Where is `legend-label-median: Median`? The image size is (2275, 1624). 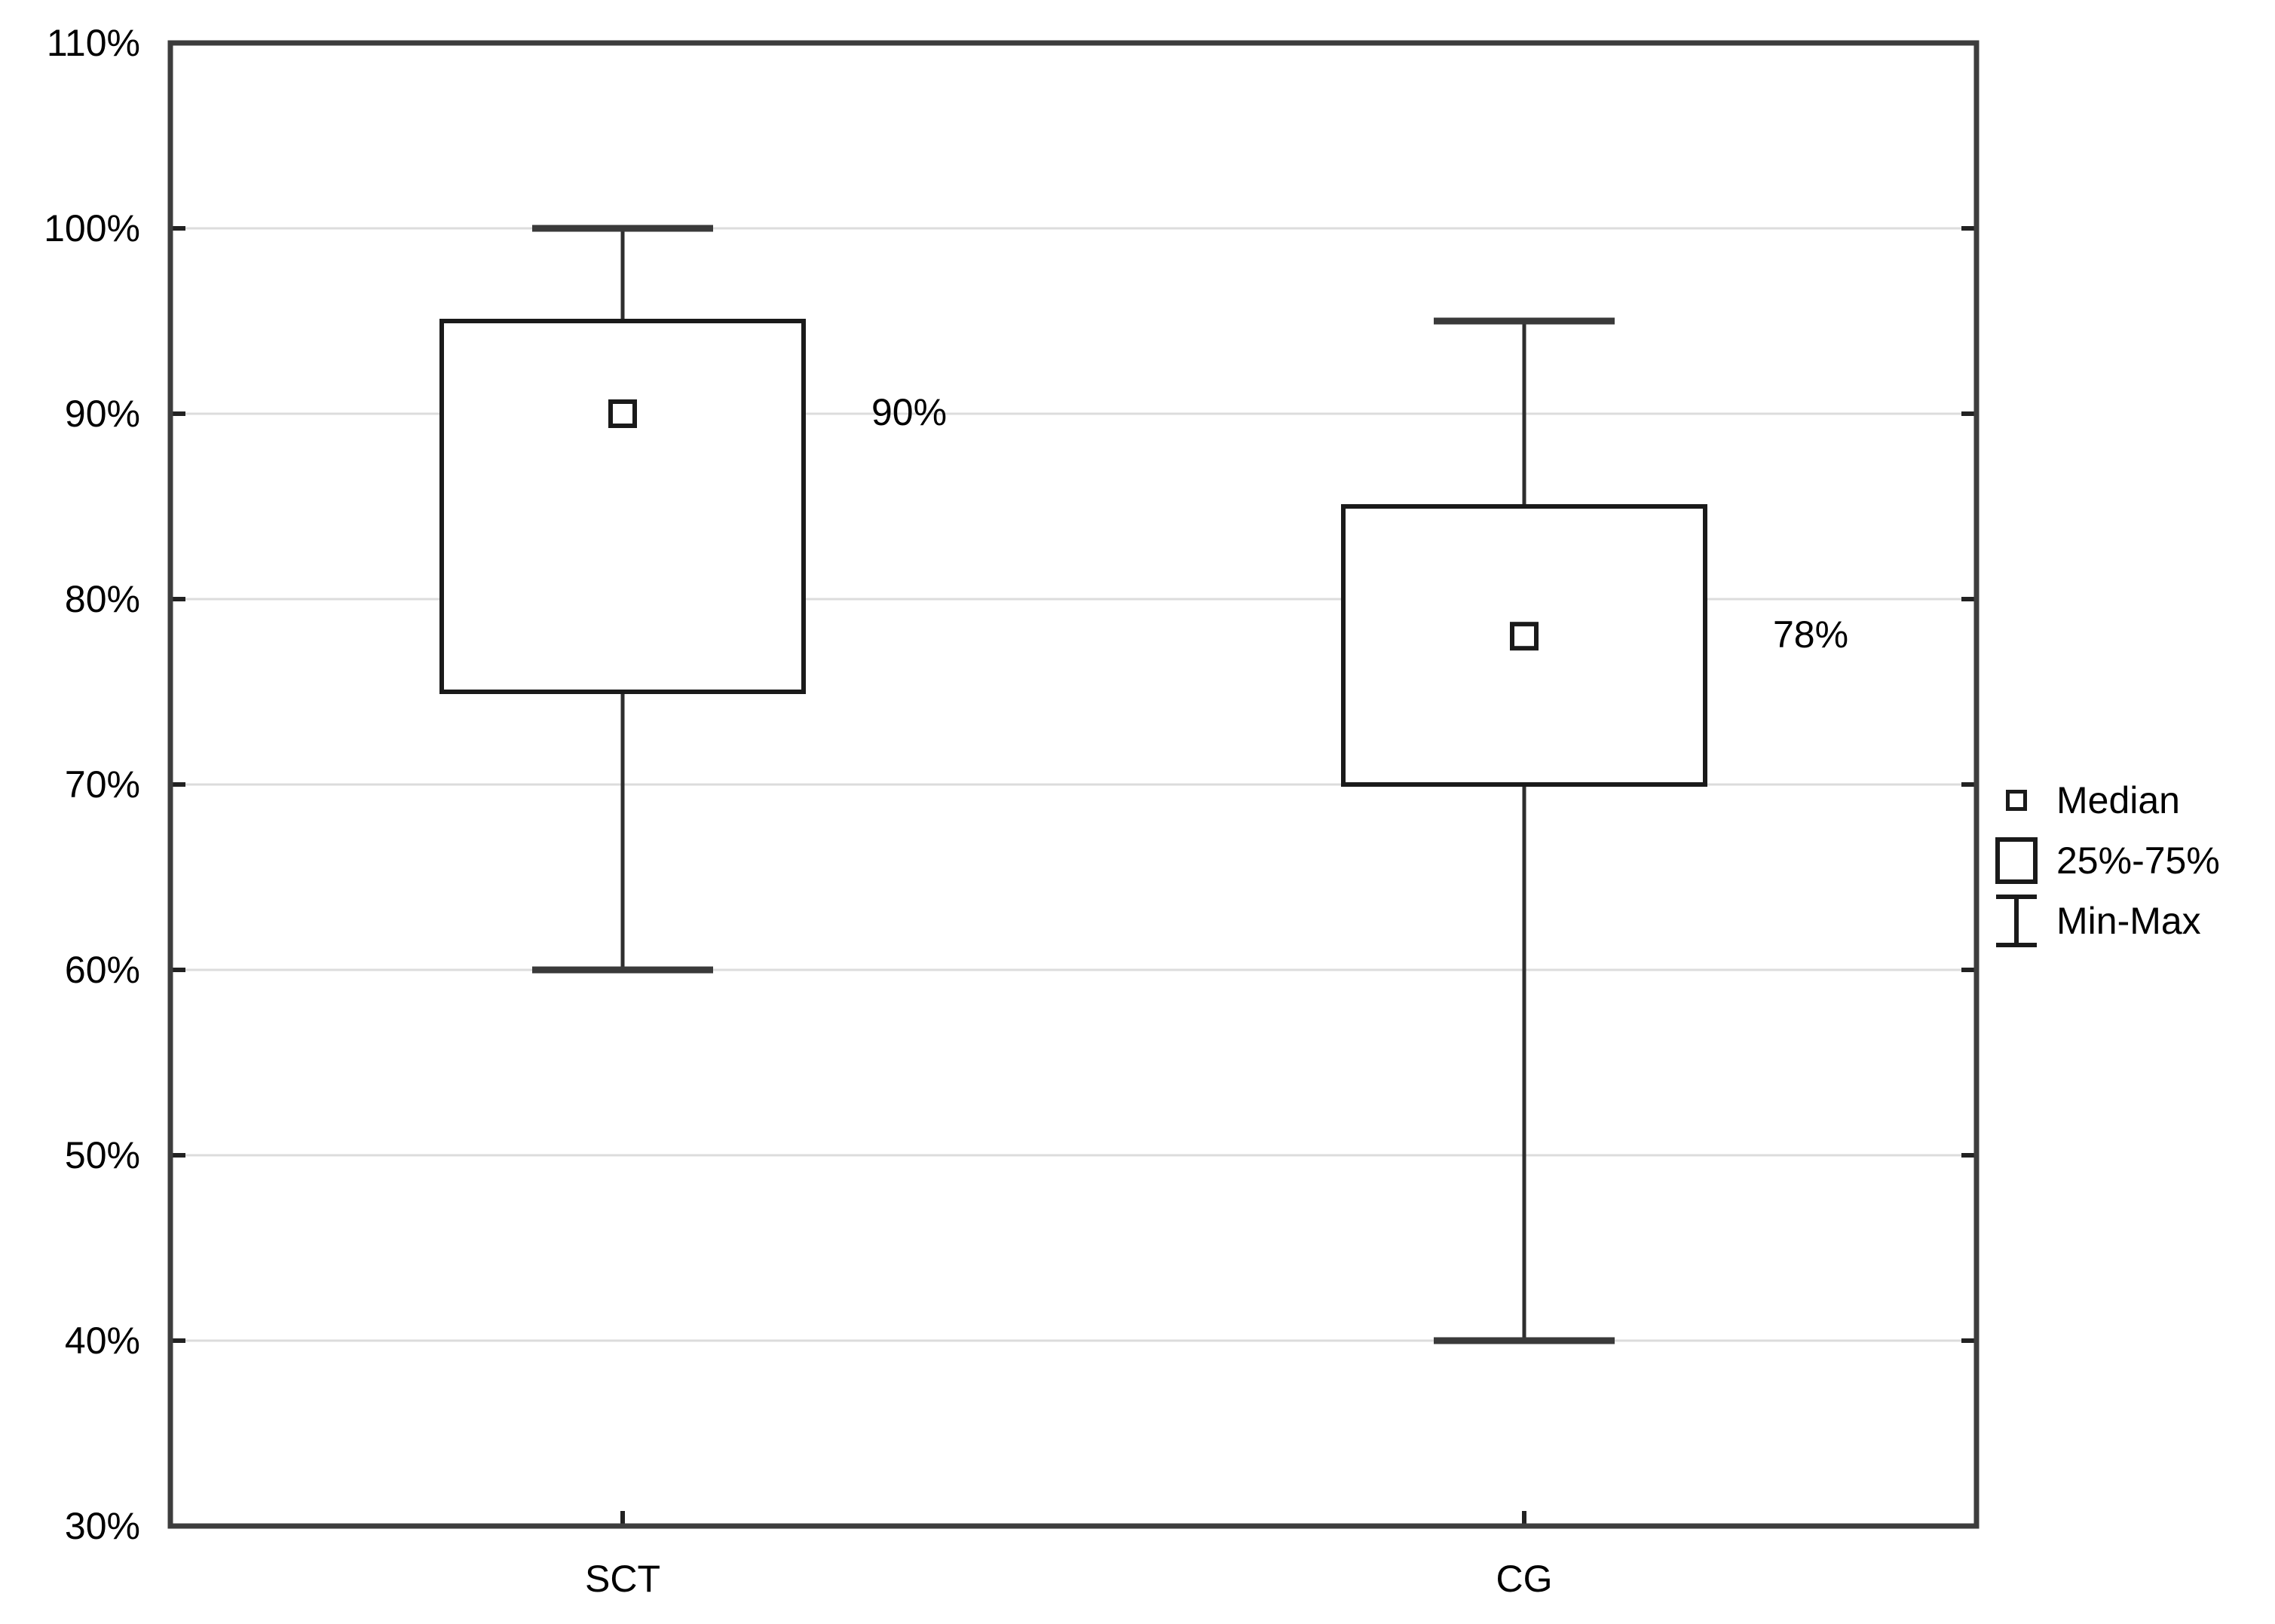 legend-label-median: Median is located at coordinates (2118, 800).